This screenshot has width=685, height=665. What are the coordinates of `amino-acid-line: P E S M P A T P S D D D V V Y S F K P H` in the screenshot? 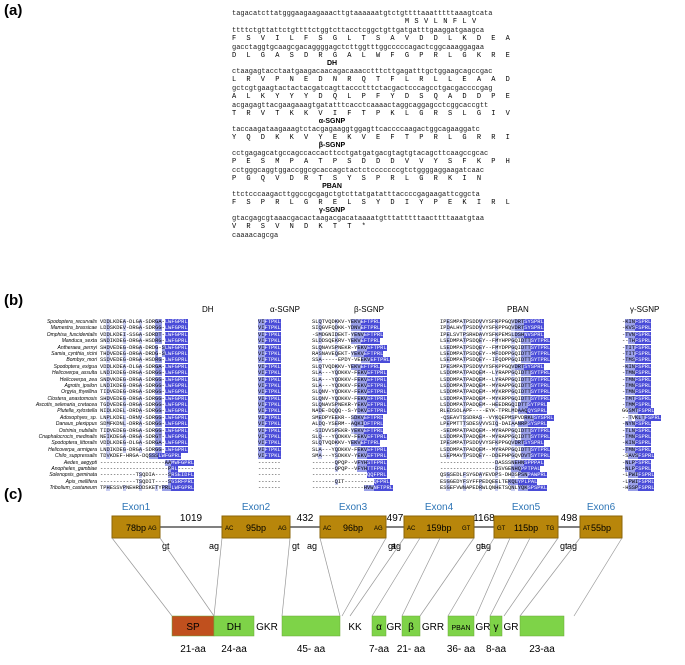 It's located at (371, 162).